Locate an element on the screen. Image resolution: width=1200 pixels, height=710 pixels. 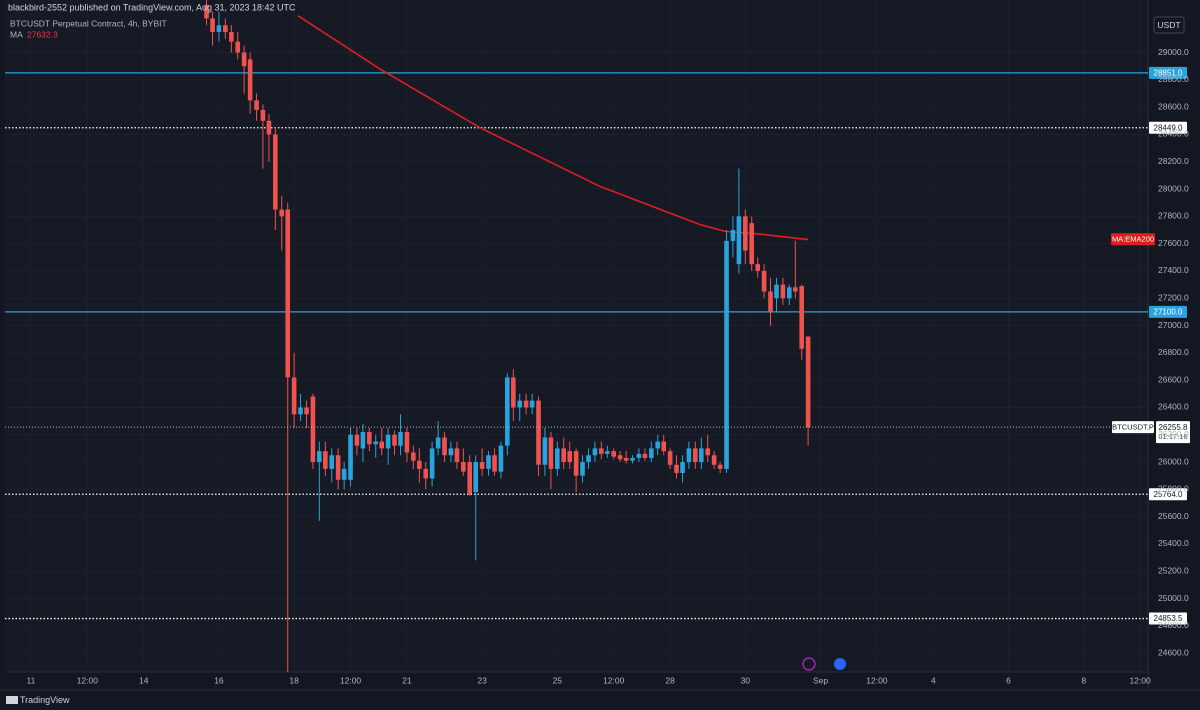
level-label: 25764.0 is located at coordinates (1168, 494).